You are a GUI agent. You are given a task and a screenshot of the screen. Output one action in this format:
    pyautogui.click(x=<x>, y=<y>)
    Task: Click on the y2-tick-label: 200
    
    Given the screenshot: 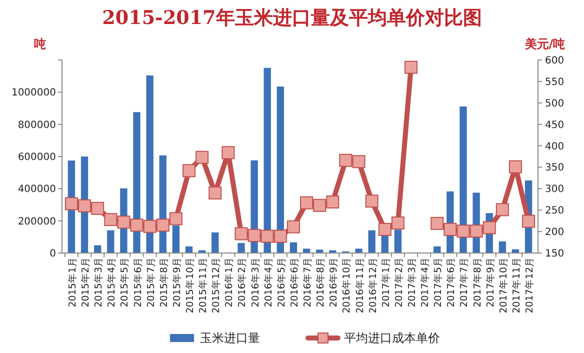 What is the action you would take?
    pyautogui.click(x=554, y=232)
    